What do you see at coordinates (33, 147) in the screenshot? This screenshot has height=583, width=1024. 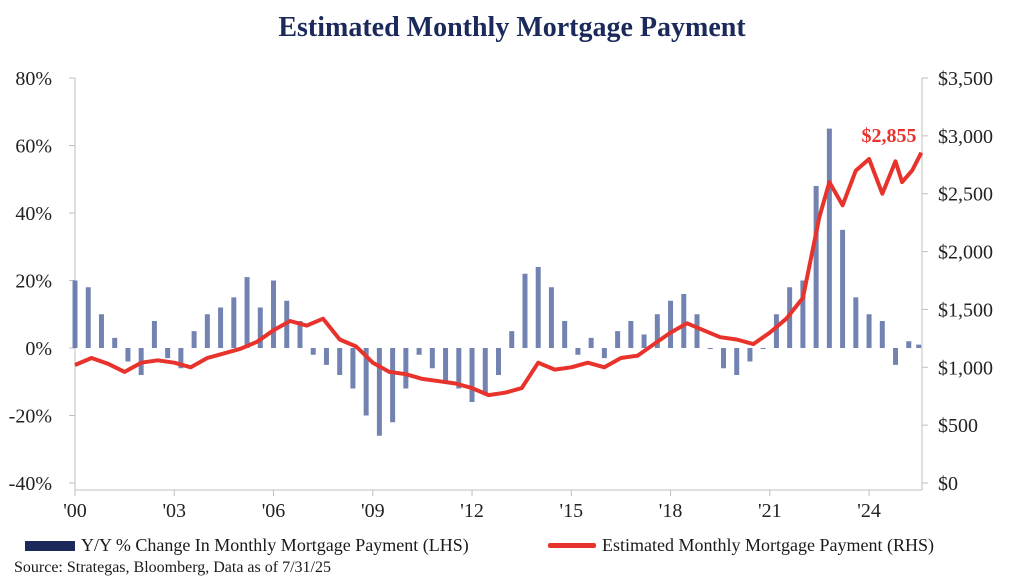 I see `left-axis-tick-label: 60%` at bounding box center [33, 147].